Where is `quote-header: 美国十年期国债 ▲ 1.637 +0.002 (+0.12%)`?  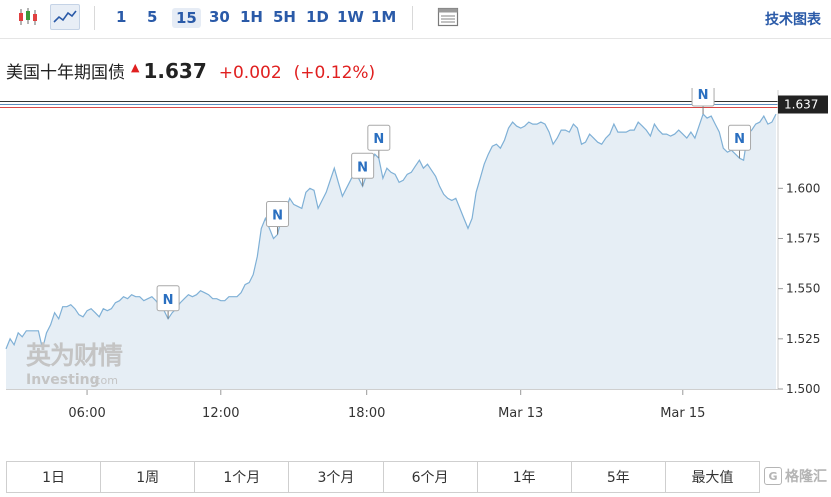
quote-header: 美国十年期国债 ▲ 1.637 +0.002 (+0.12%) is located at coordinates (191, 70).